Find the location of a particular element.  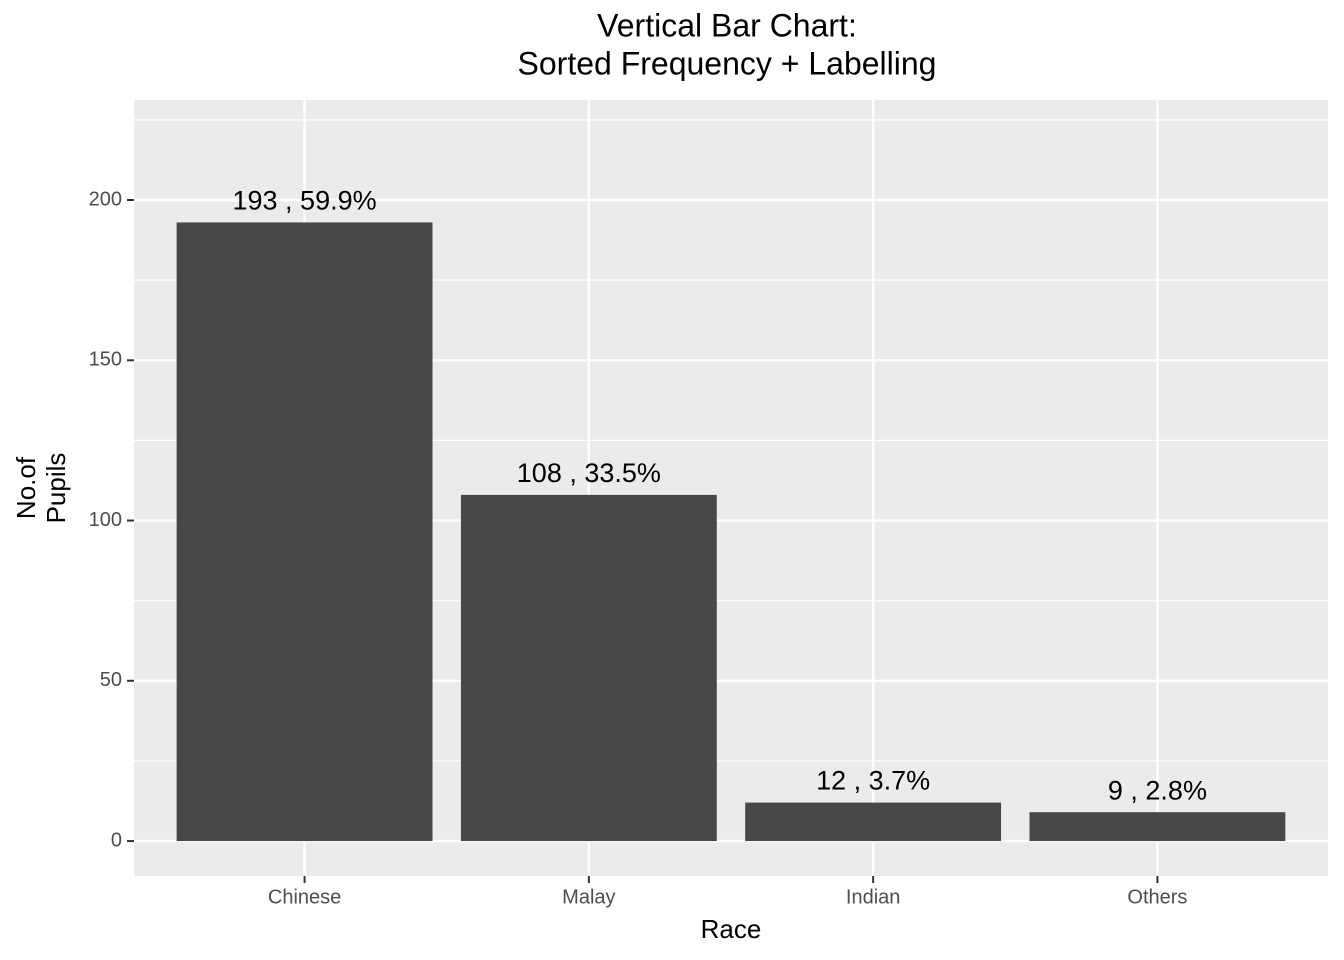

x-tick-label: Malay is located at coordinates (588, 897).